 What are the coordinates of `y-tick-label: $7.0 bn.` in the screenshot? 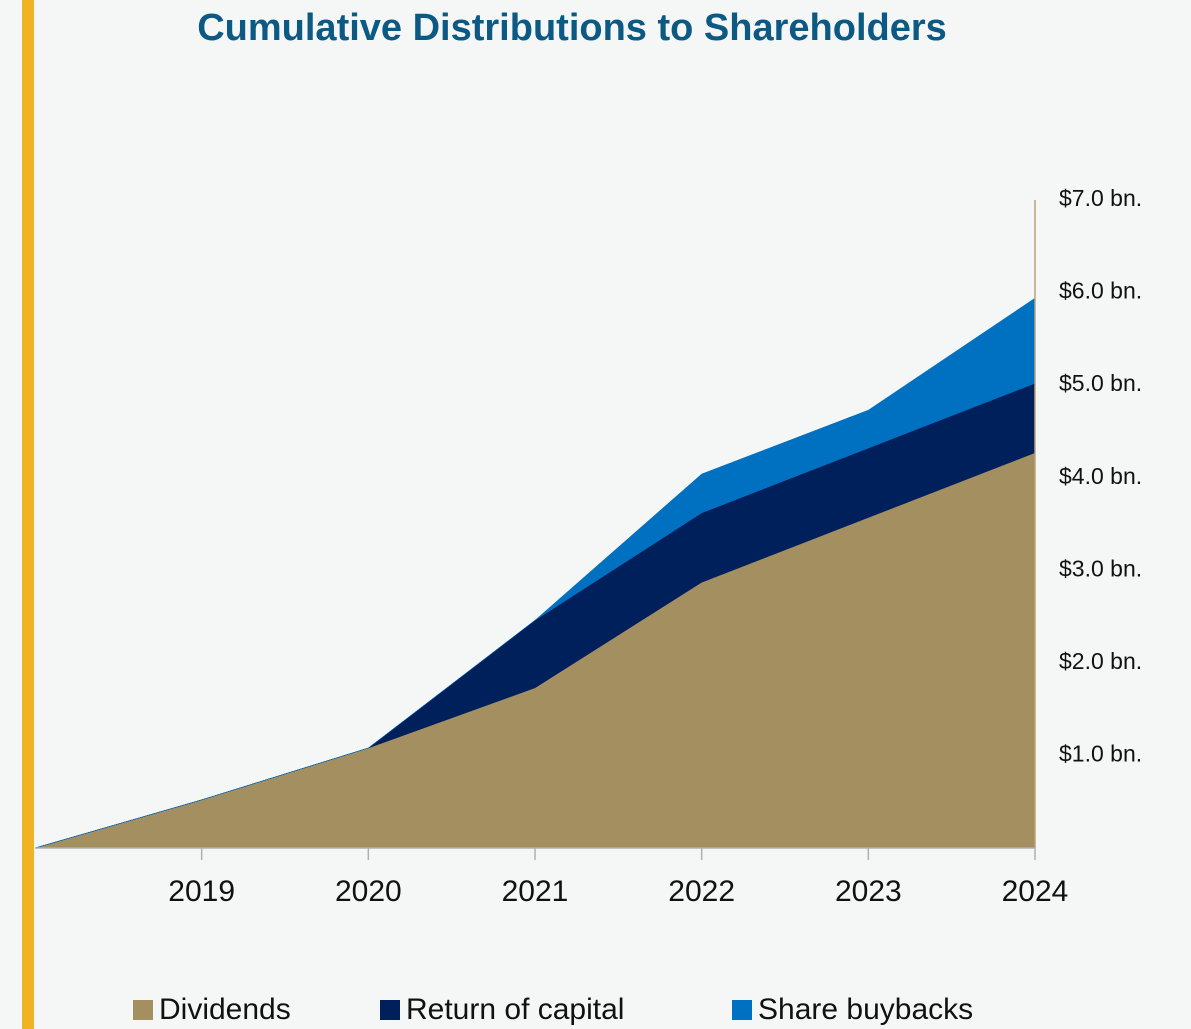 It's located at (1100, 198).